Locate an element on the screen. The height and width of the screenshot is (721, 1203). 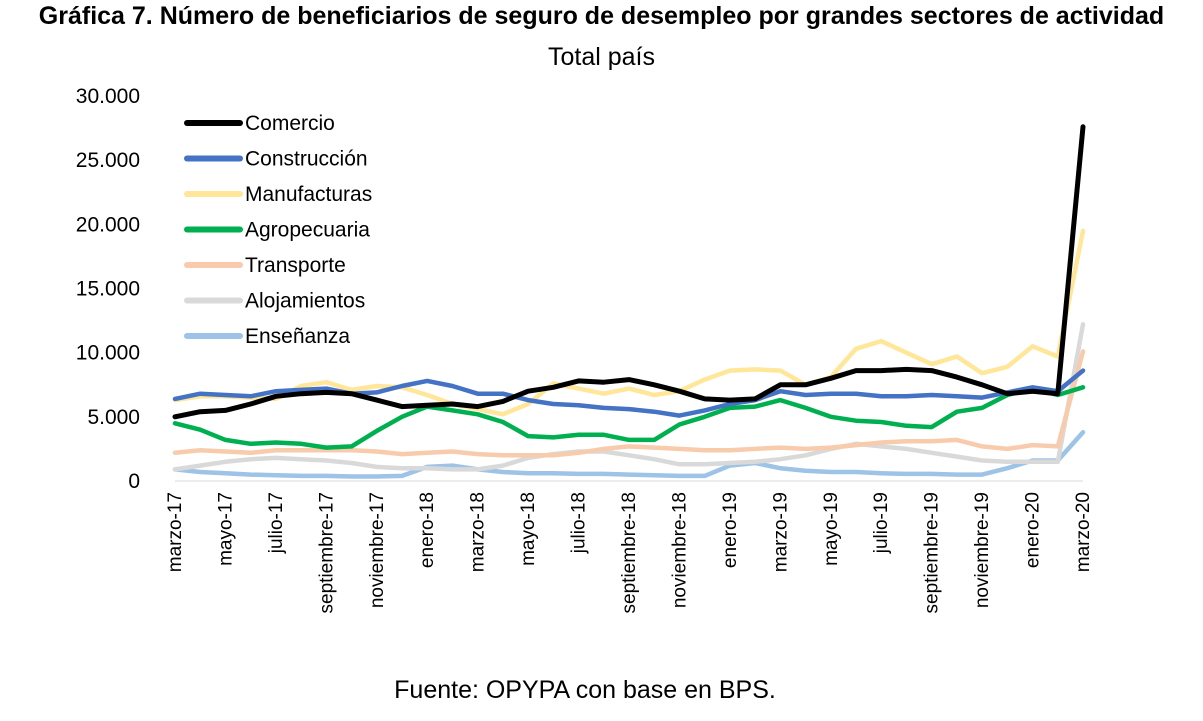
x-tick-label: septiembre-17 is located at coordinates (326, 552).